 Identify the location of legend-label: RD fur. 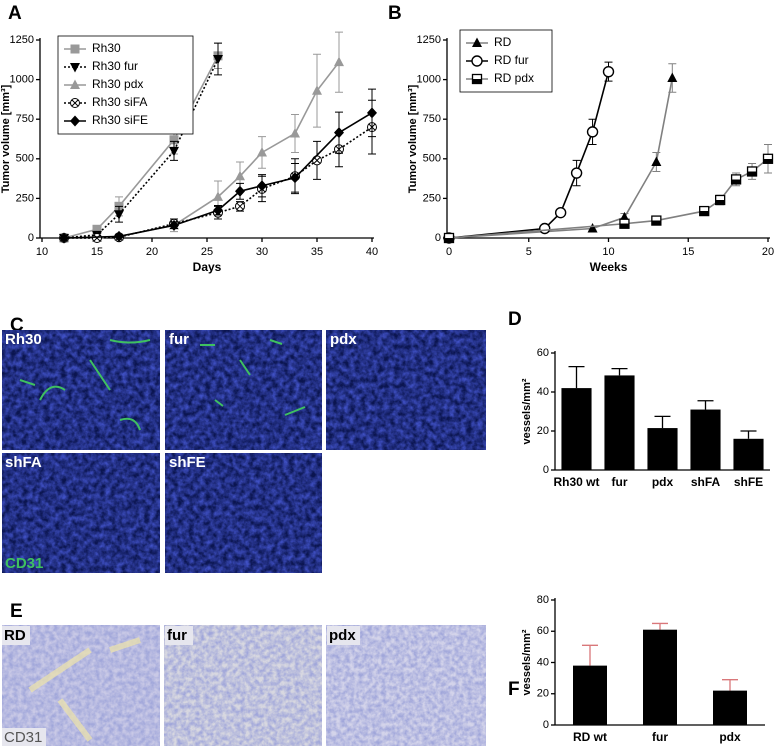
(511, 60).